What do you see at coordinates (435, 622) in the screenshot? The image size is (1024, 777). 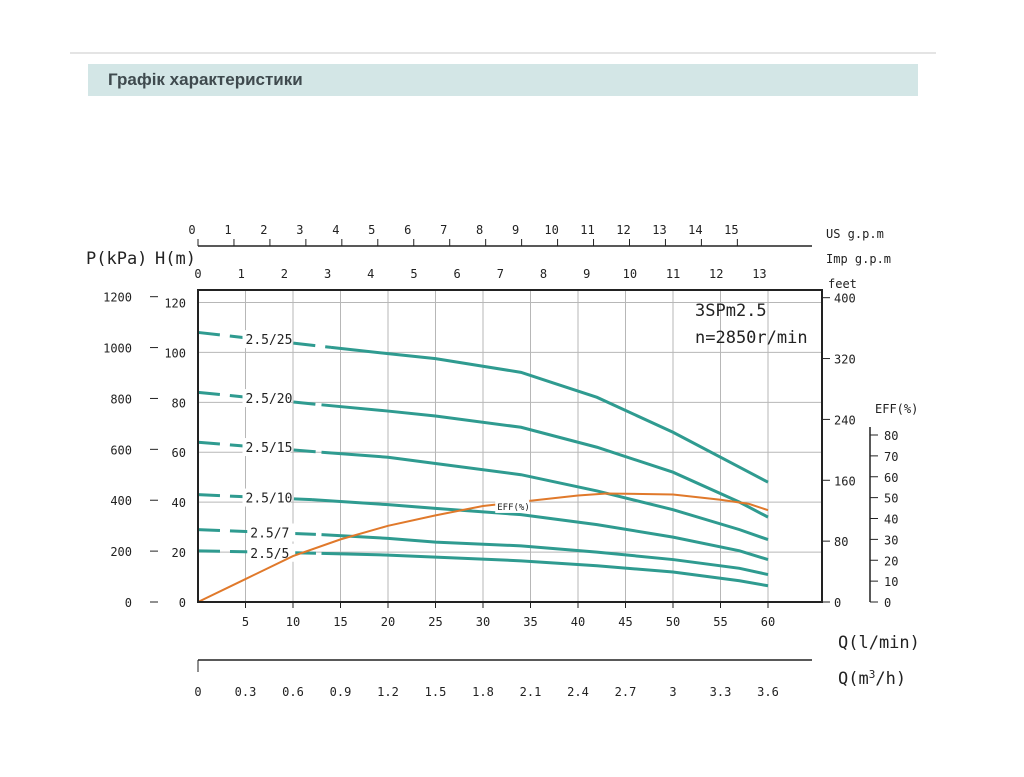 I see `x-tick-label-lmin: 25` at bounding box center [435, 622].